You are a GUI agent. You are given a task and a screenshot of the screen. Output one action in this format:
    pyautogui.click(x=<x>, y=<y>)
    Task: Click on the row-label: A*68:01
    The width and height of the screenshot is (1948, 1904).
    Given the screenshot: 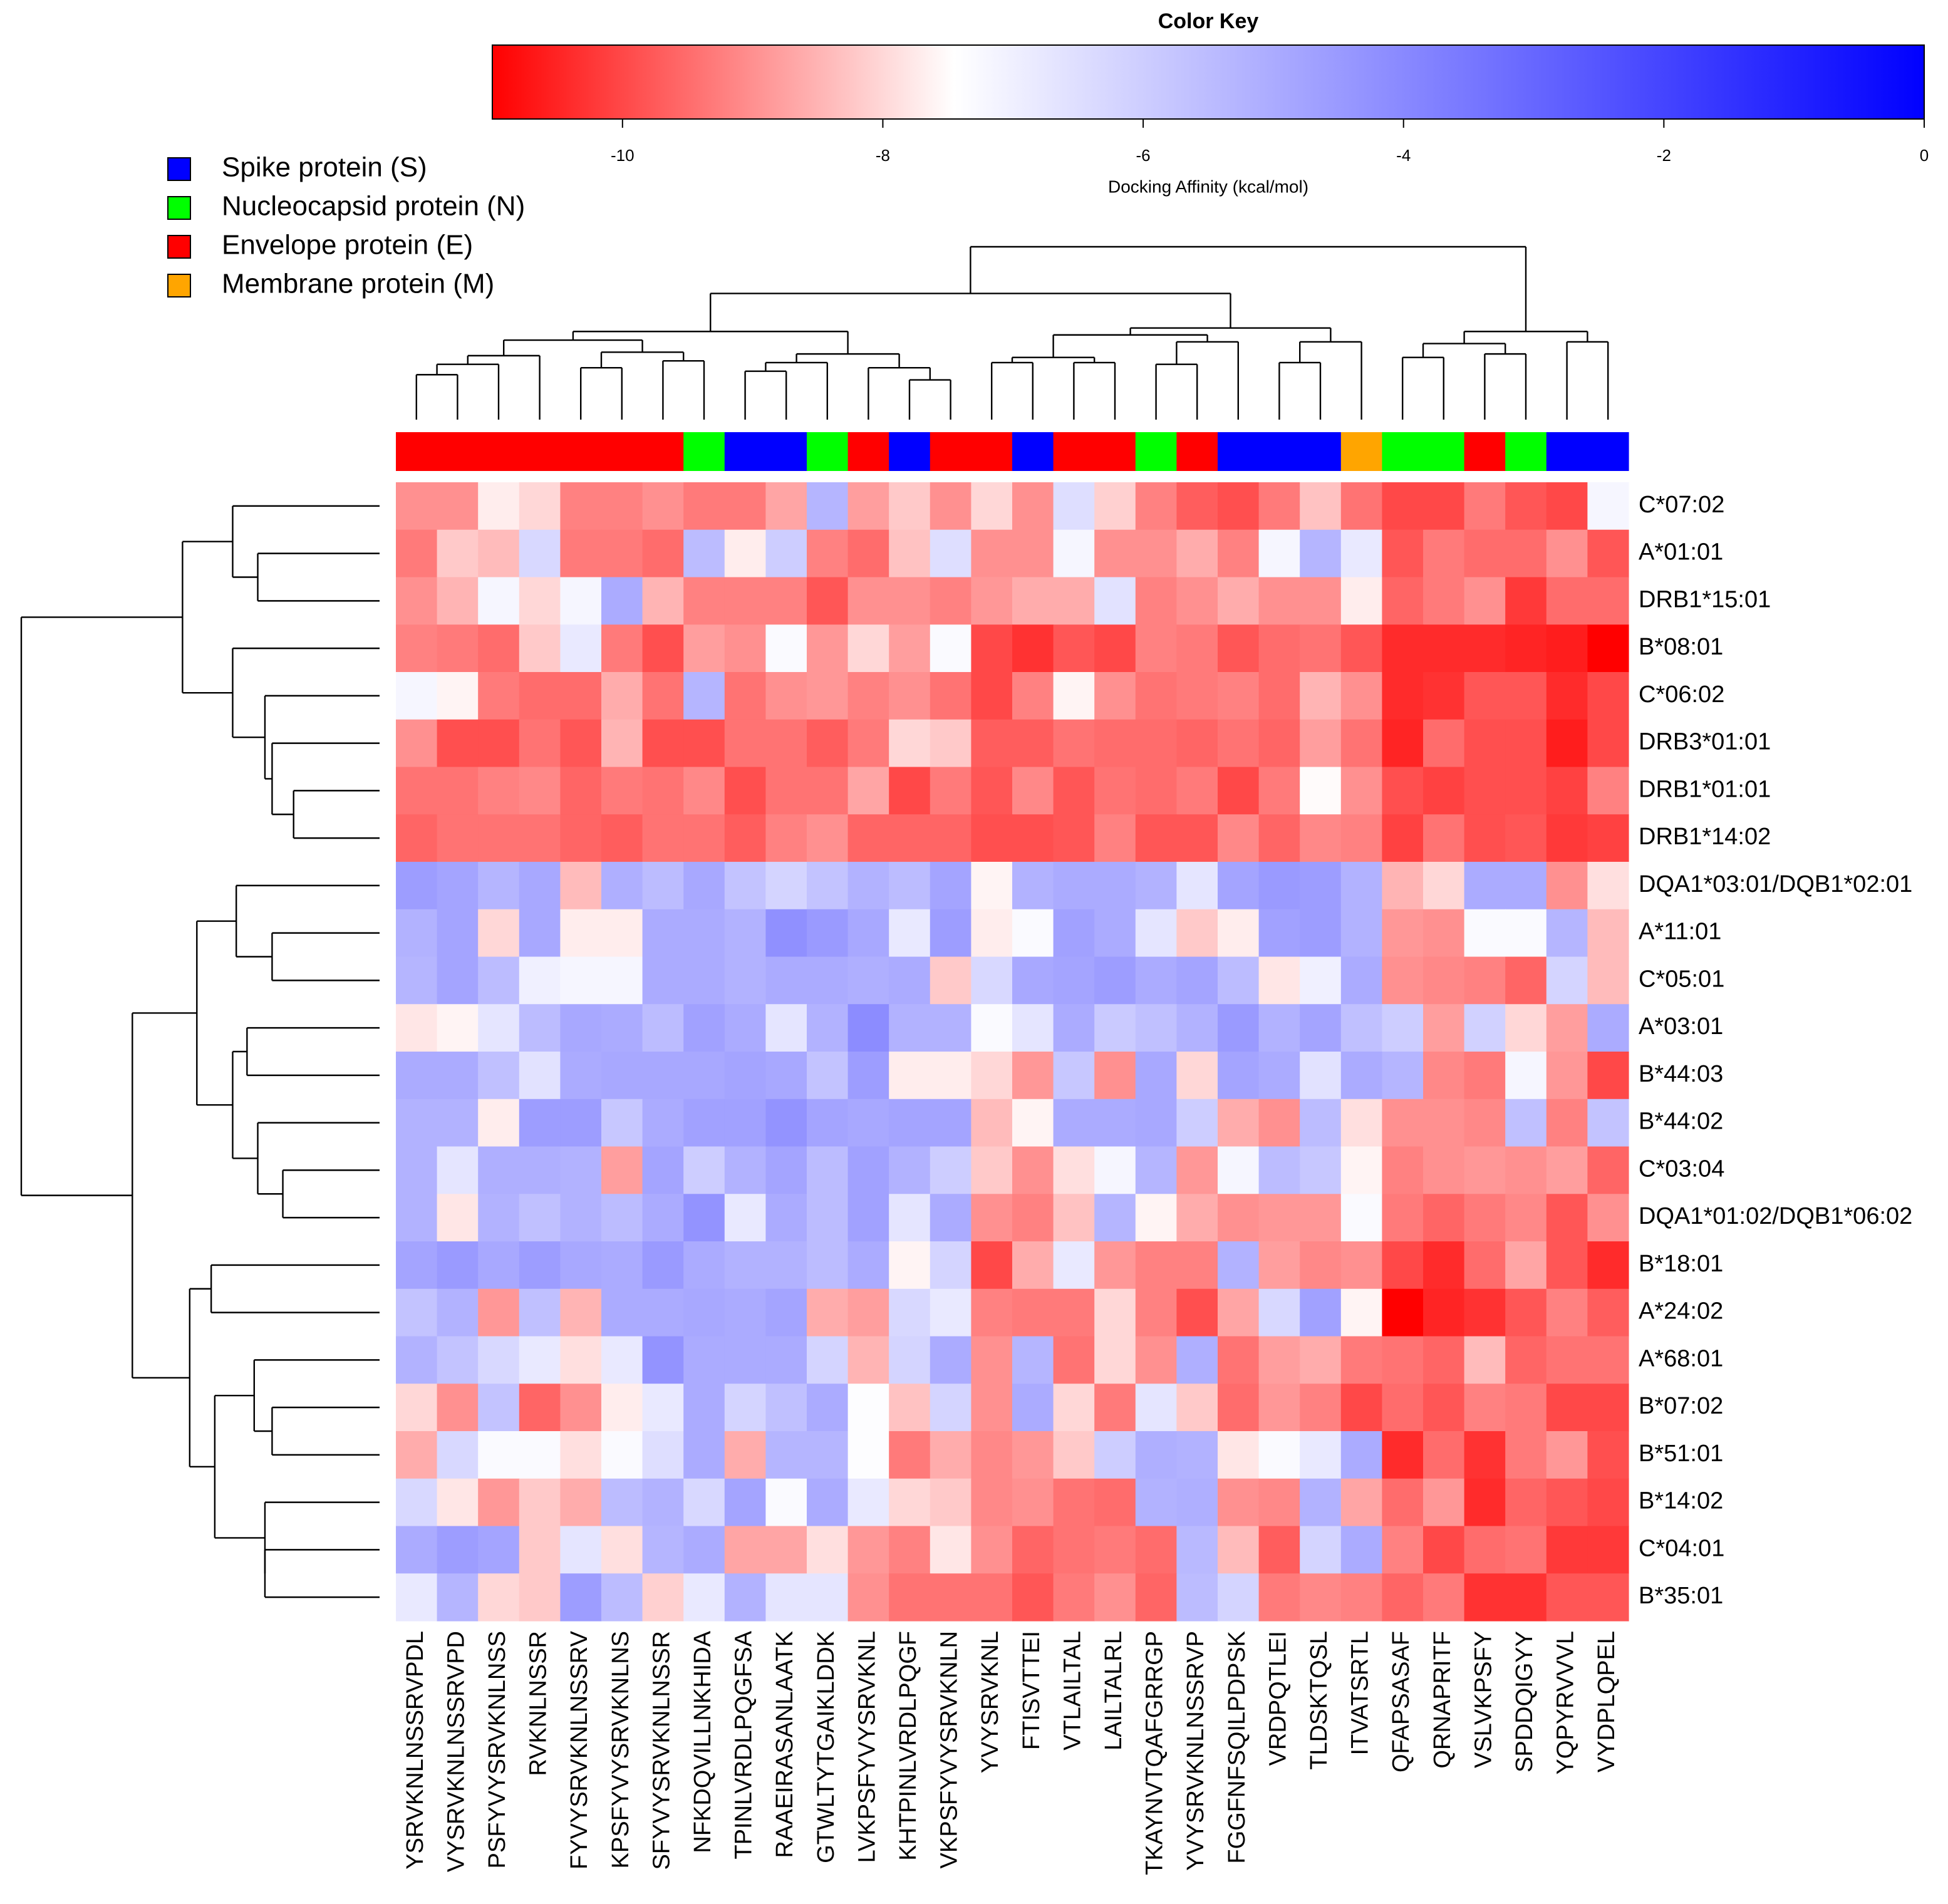 What is the action you would take?
    pyautogui.click(x=1681, y=1358)
    